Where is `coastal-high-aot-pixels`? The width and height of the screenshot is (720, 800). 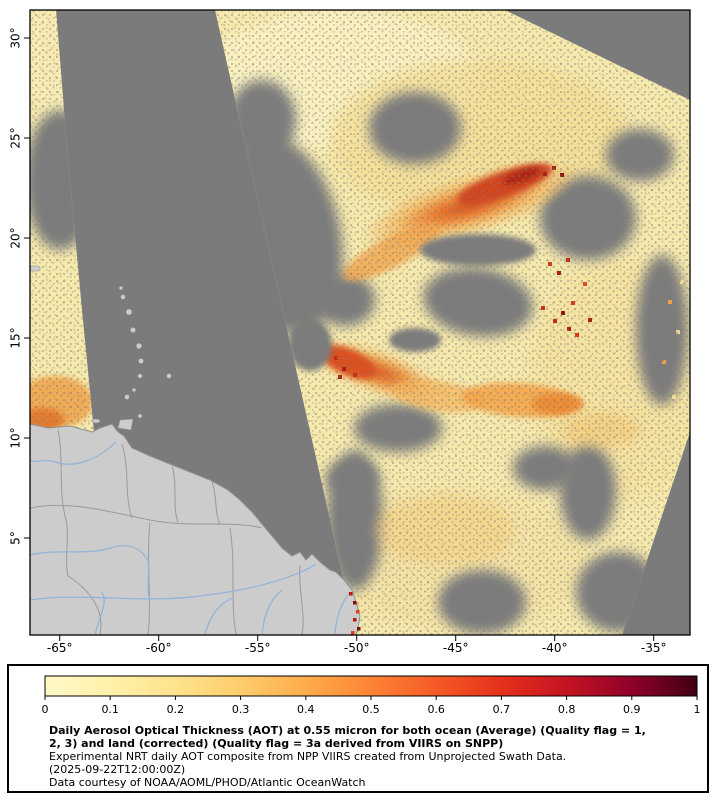 coastal-high-aot-pixels is located at coordinates (355, 613).